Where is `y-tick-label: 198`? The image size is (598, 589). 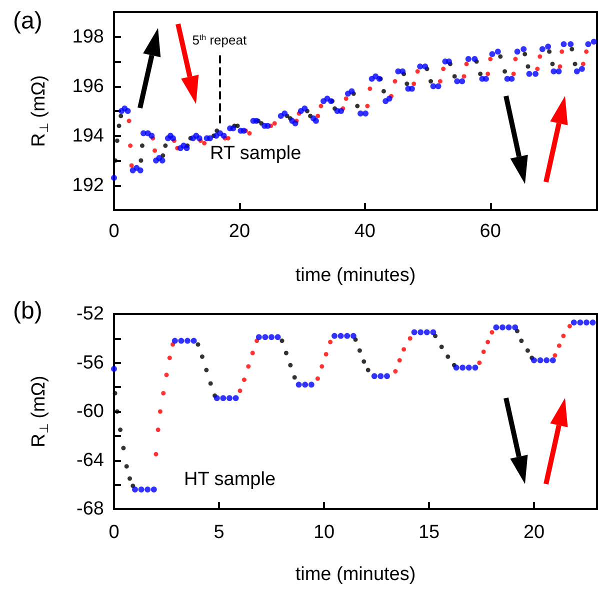
y-tick-label: 198 is located at coordinates (88, 37).